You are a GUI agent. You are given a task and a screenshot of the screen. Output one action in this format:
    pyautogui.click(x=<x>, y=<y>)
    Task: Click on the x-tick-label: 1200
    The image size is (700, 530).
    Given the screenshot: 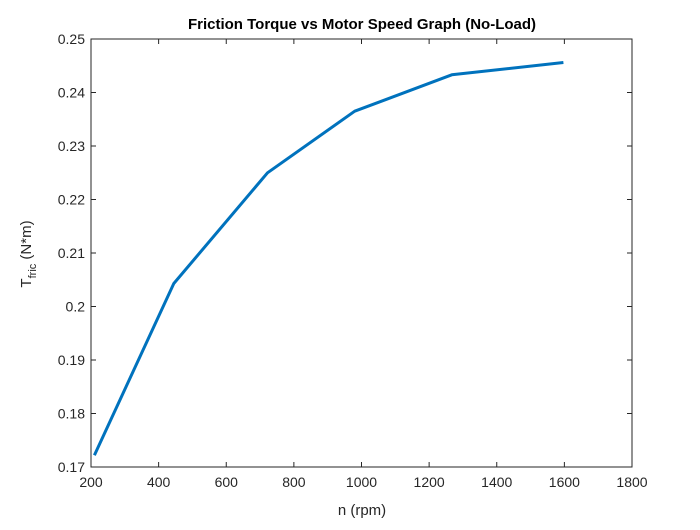 What is the action you would take?
    pyautogui.click(x=429, y=482)
    